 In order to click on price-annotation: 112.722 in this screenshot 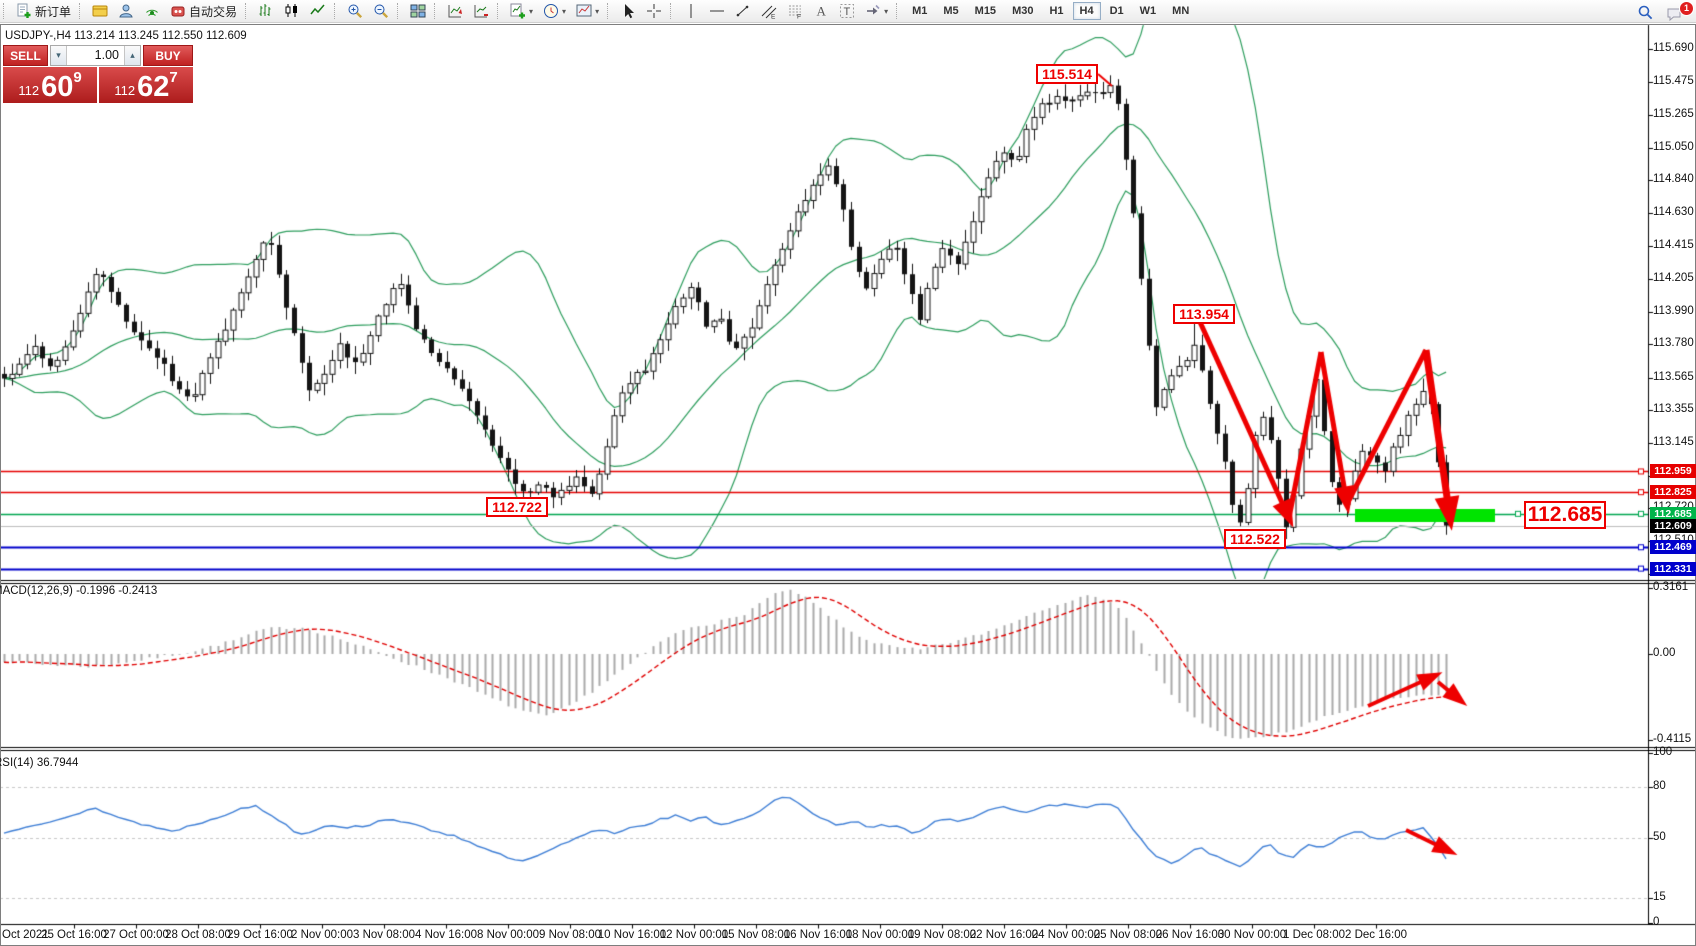, I will do `click(517, 507)`.